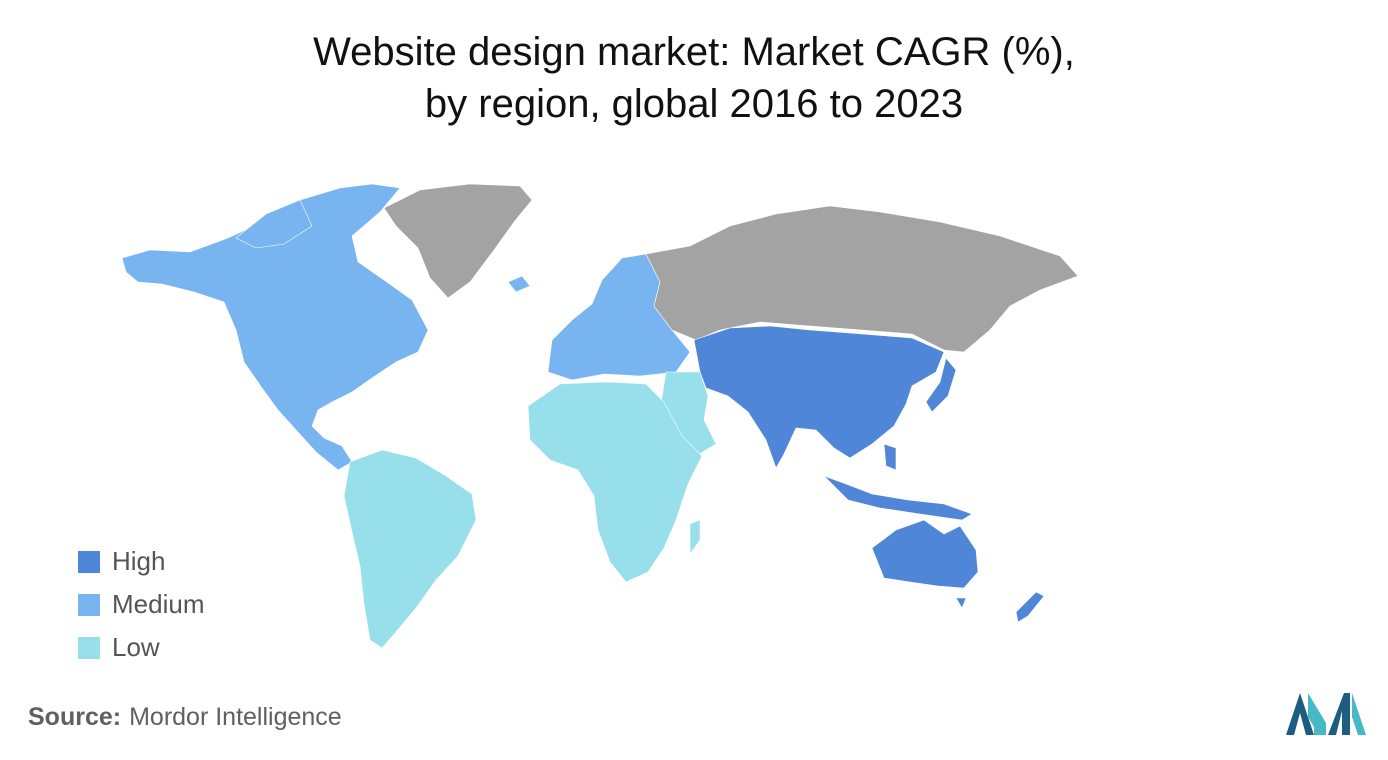 The width and height of the screenshot is (1388, 760). I want to click on legend-item-medium: Medium, so click(141, 604).